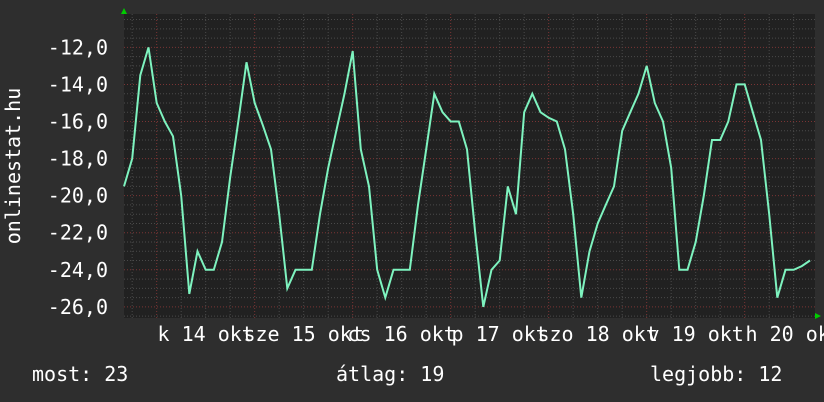 Image resolution: width=824 pixels, height=402 pixels. What do you see at coordinates (500, 334) in the screenshot?
I see `x-tick-label: p 17 okt` at bounding box center [500, 334].